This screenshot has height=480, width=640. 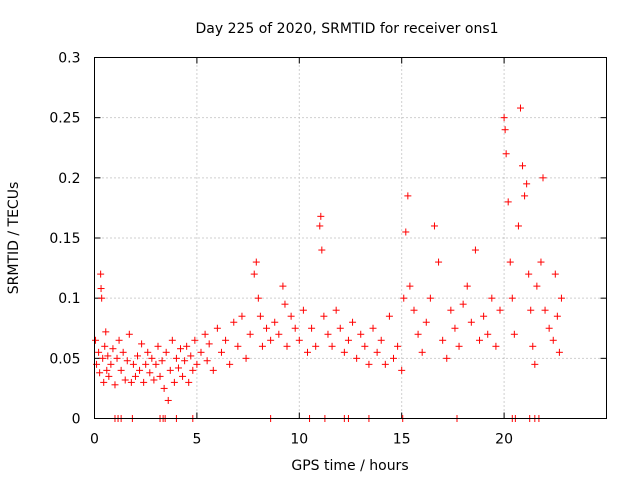 What do you see at coordinates (14, 238) in the screenshot?
I see `y-axis-label: SRMTID / TECUs` at bounding box center [14, 238].